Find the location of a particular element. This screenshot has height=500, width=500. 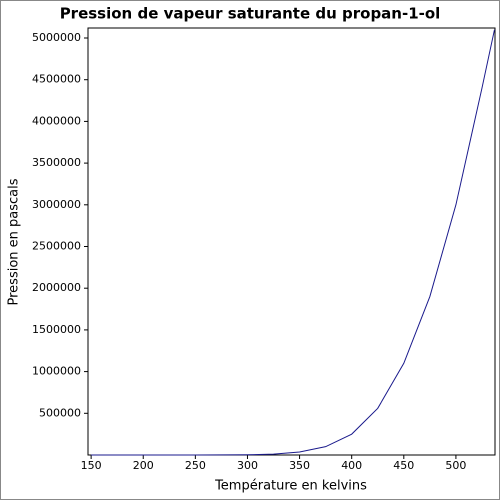

y-tick-label: 500000 is located at coordinates (60, 412).